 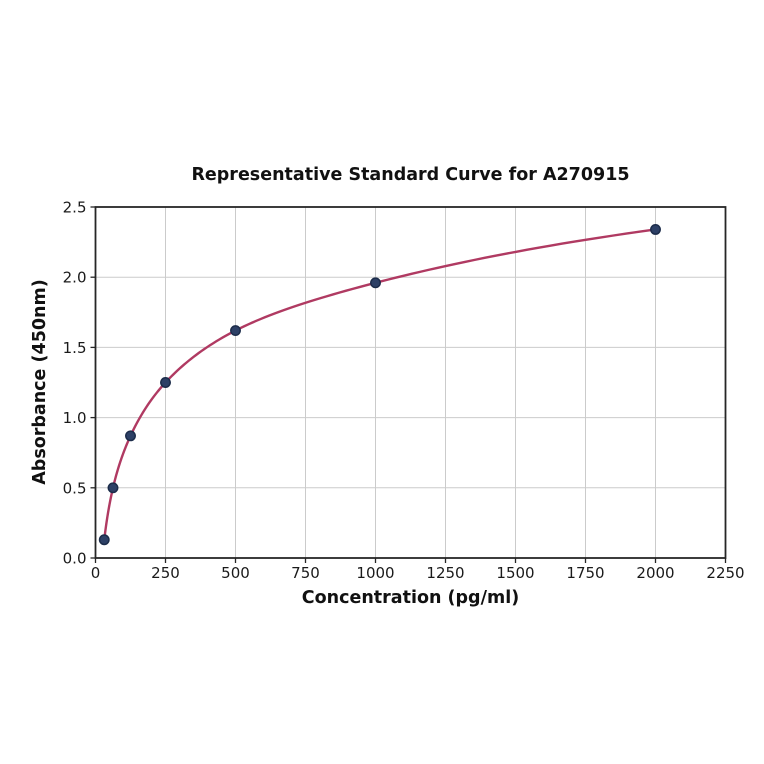 I want to click on y-tick-label: 2.0, so click(x=75, y=278).